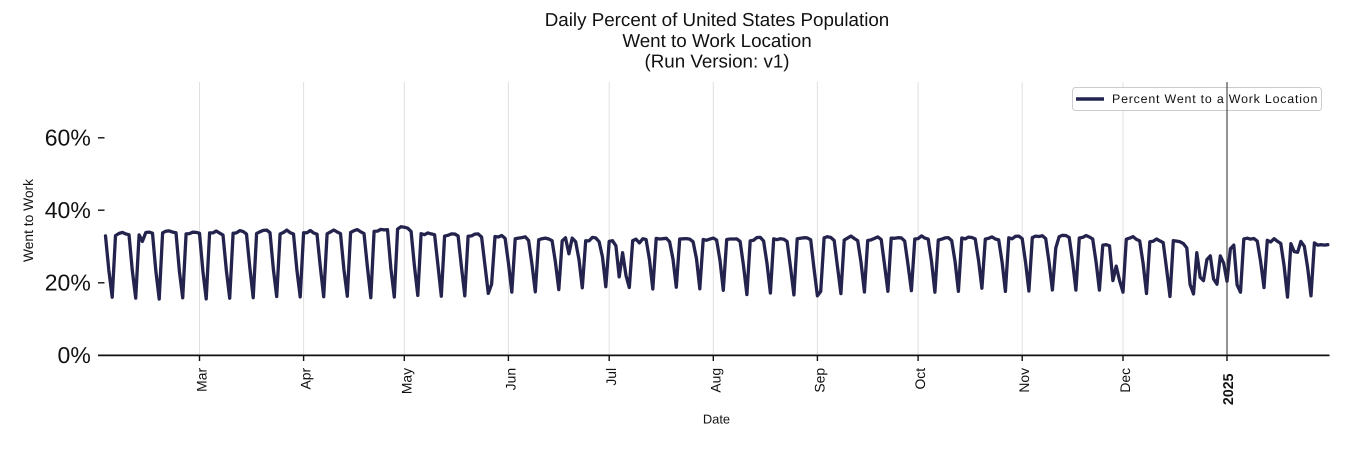 The height and width of the screenshot is (455, 1350). Describe the element at coordinates (68, 138) in the screenshot. I see `svg-text: 60%` at that location.